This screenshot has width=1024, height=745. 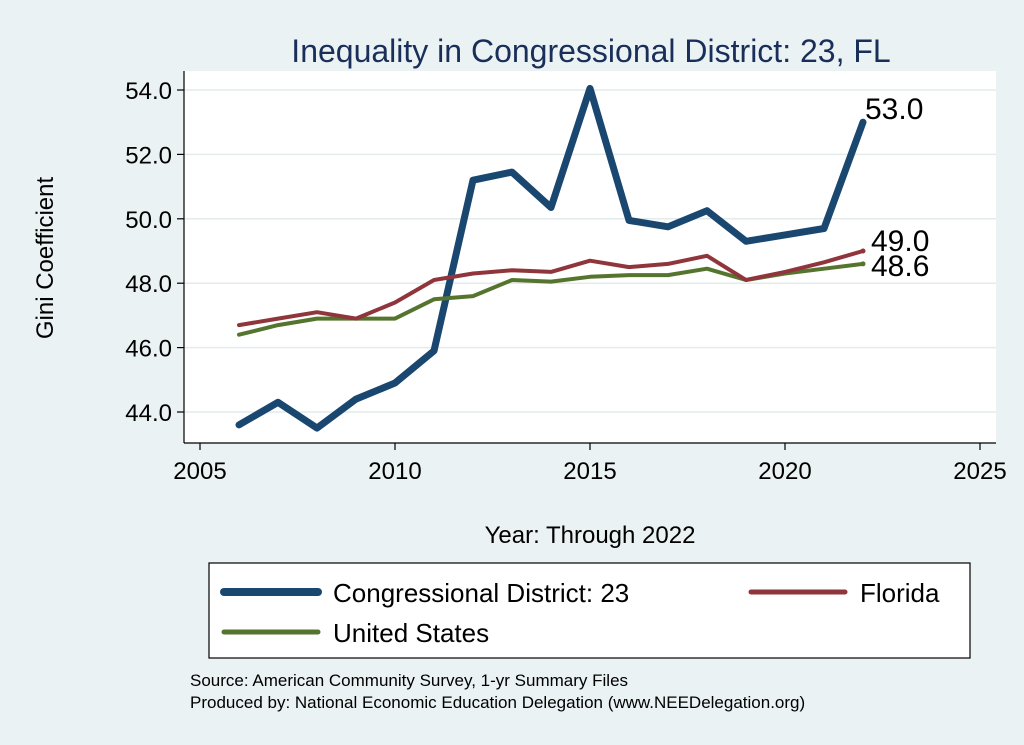 I want to click on legend-label: Congressional District: 23, so click(x=481, y=593).